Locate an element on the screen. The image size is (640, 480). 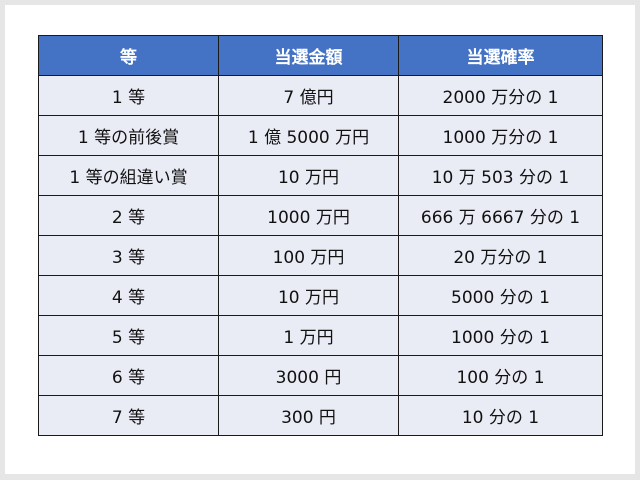
cell-probability: 20 万分の 1 is located at coordinates (500, 255).